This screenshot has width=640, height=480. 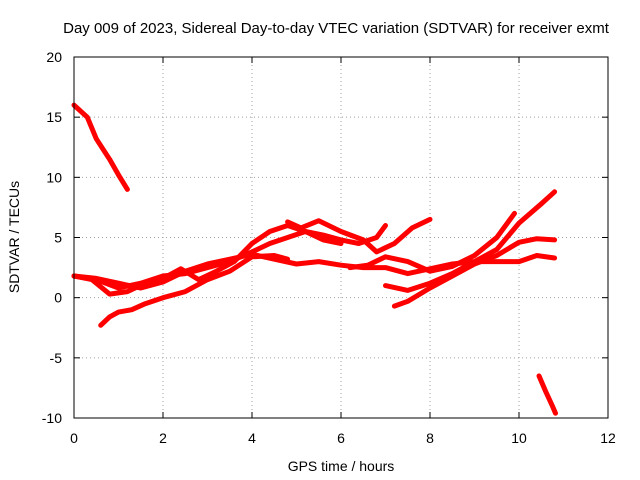 I want to click on x-axis-label: GPS time / hours, so click(x=341, y=466).